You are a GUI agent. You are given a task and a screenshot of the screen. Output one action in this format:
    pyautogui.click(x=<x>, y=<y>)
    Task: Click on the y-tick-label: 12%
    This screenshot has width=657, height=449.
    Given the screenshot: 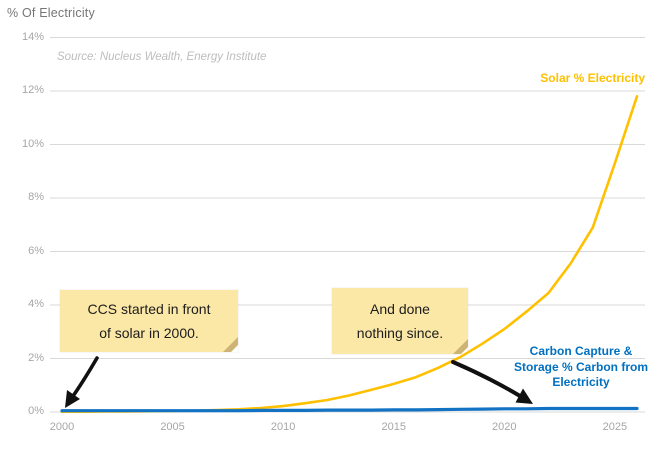 What is the action you would take?
    pyautogui.click(x=32, y=90)
    